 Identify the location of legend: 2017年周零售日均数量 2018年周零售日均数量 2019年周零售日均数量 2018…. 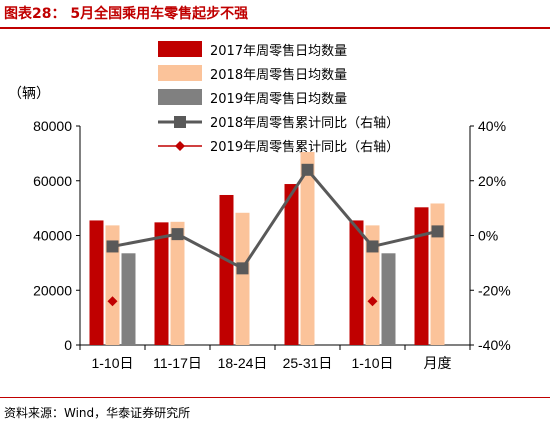
(278, 98).